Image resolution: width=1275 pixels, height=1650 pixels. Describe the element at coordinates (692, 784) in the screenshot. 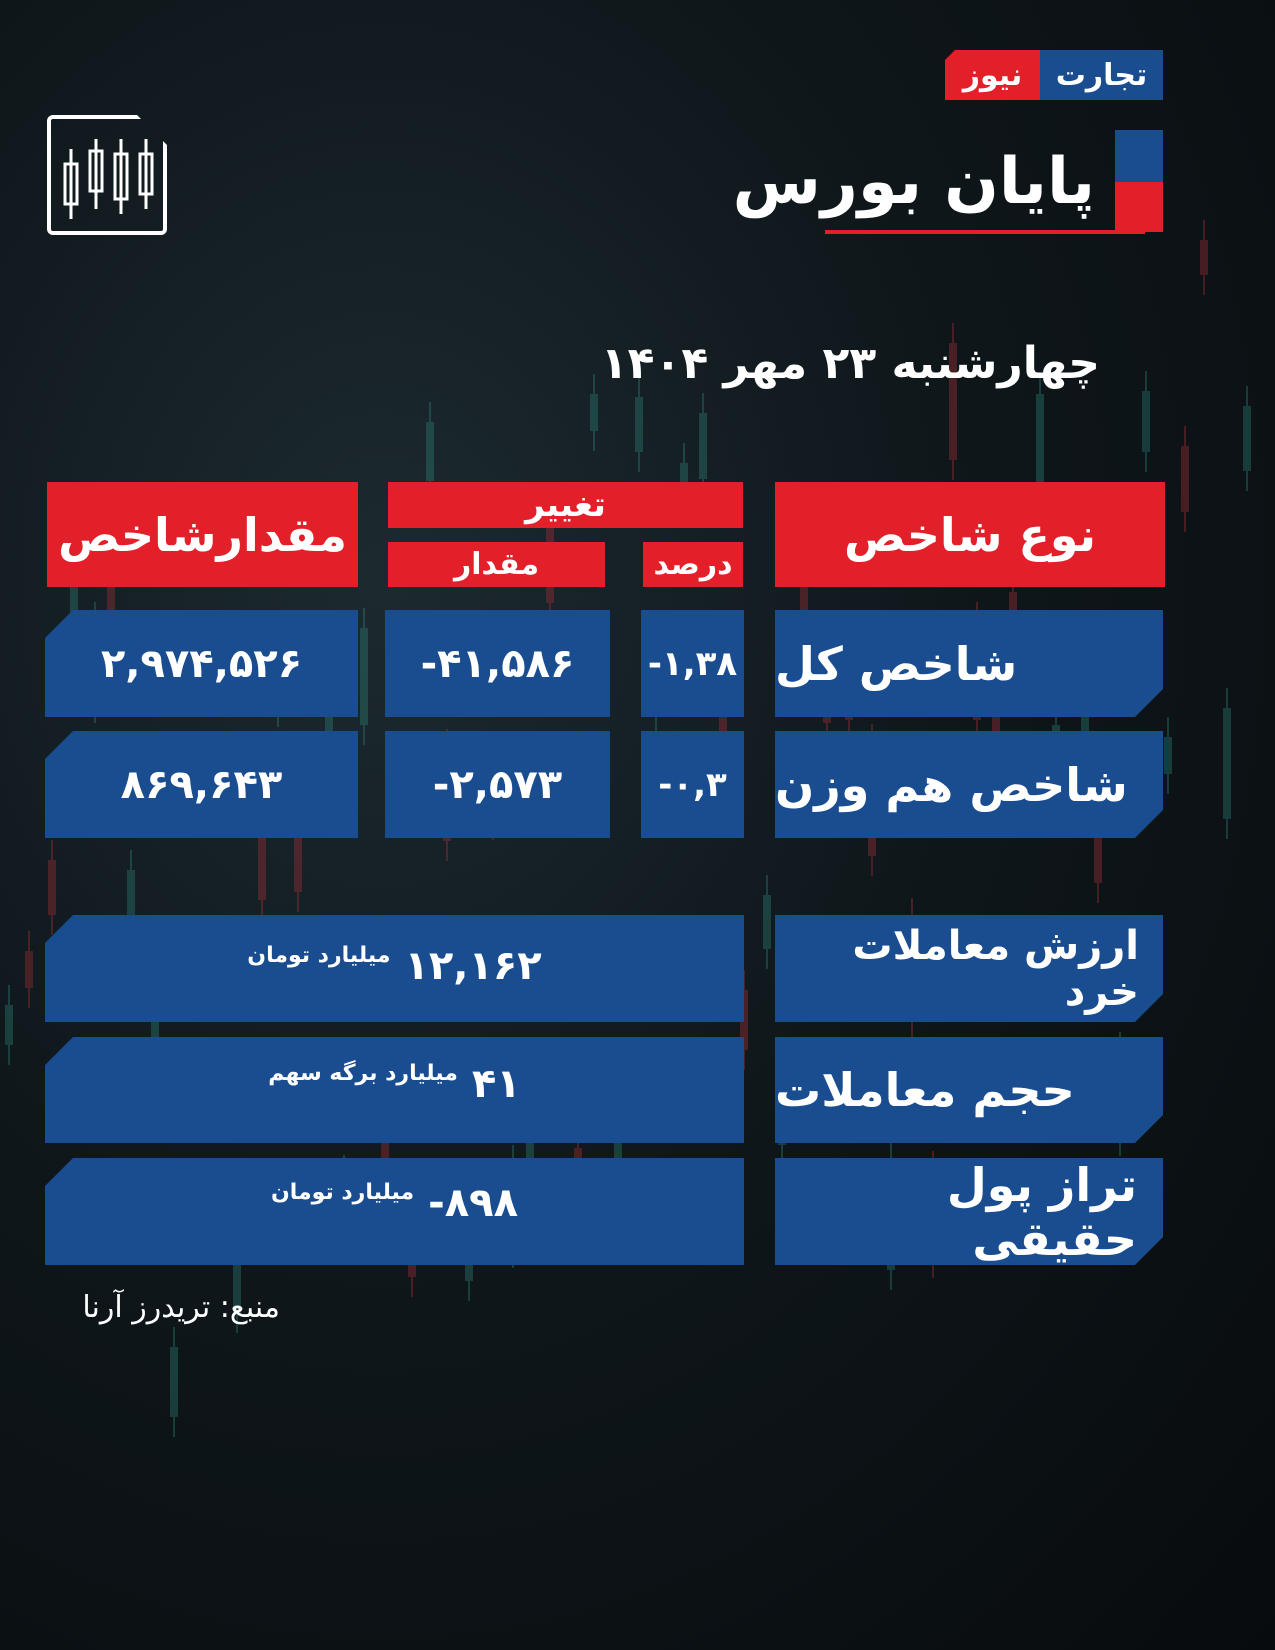

I see `row2-percent: -۰,۳` at that location.